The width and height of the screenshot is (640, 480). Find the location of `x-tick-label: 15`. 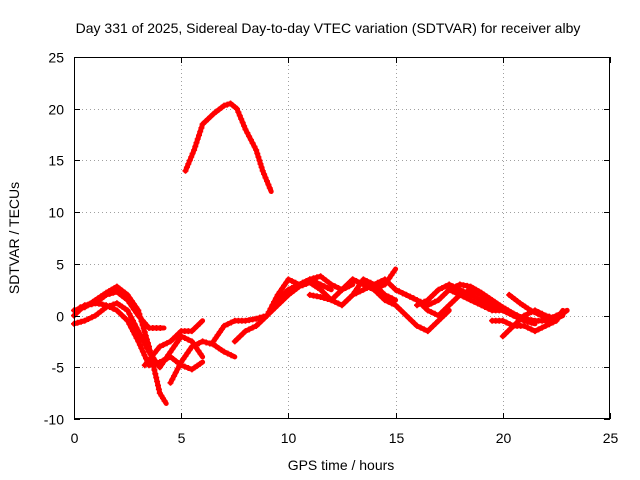

x-tick-label: 15 is located at coordinates (397, 438).